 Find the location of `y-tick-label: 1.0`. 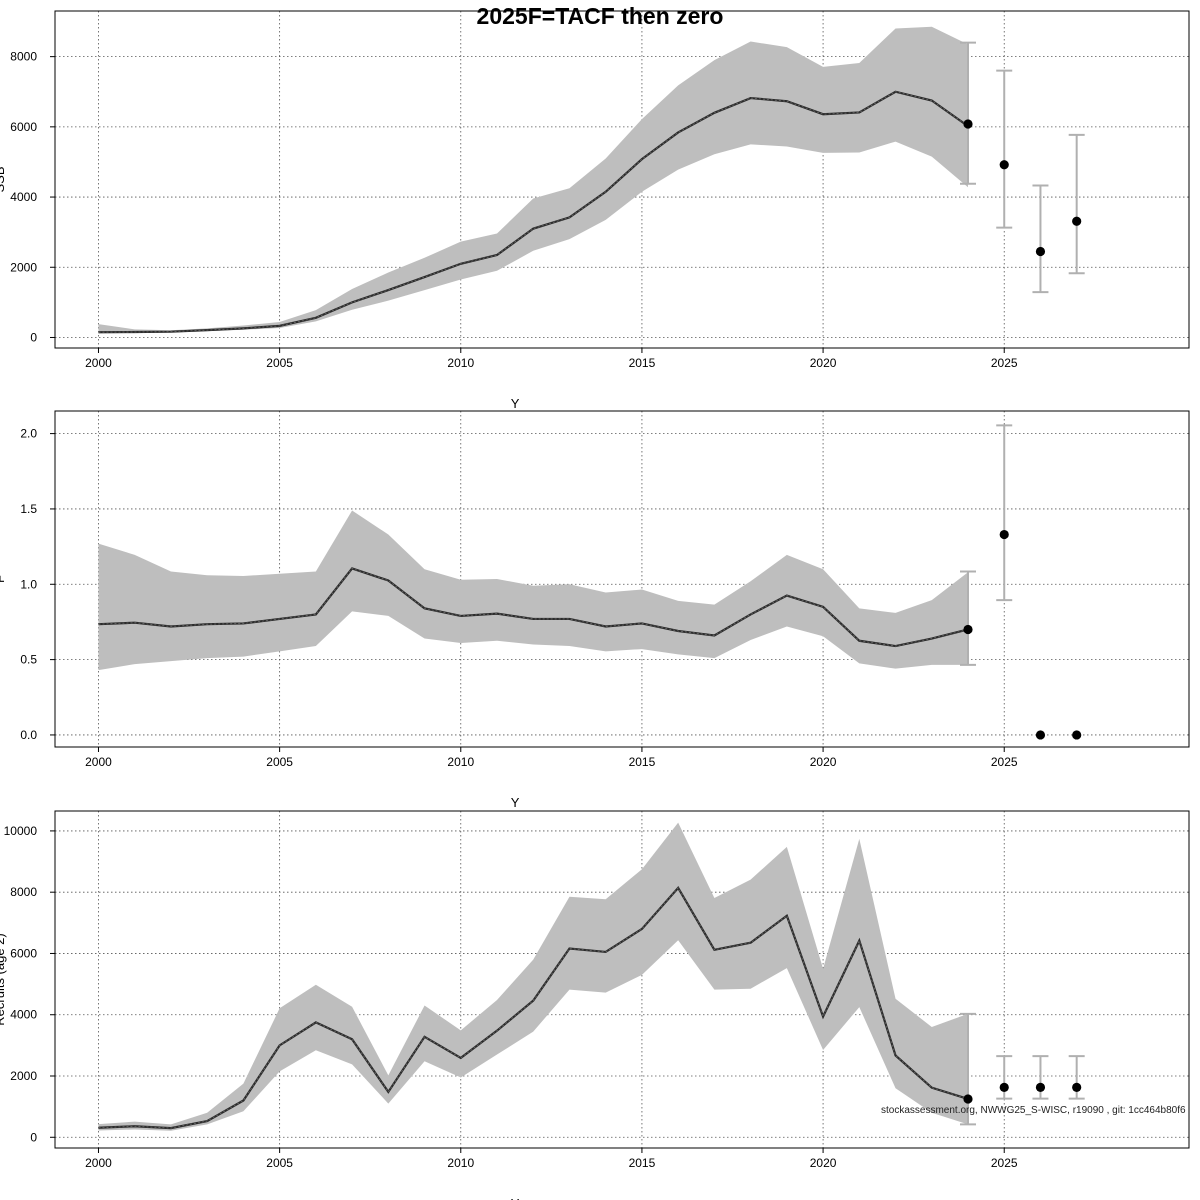

y-tick-label: 1.0 is located at coordinates (28, 584).